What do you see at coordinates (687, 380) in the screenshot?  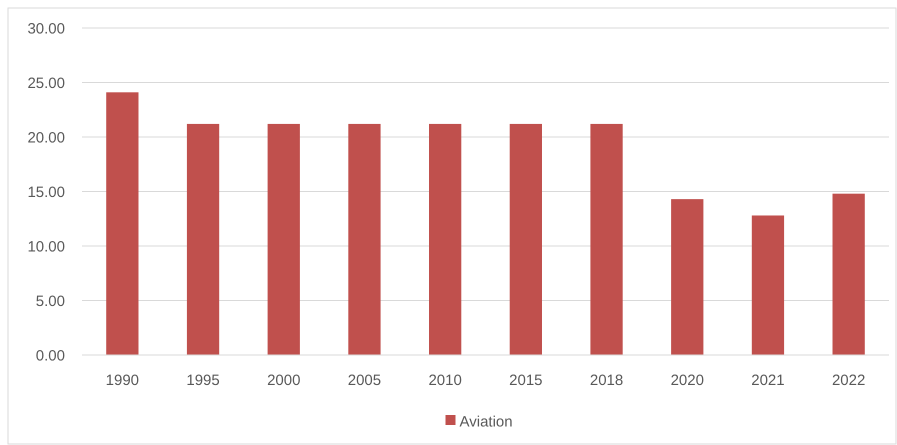 I see `x-tick-label: 2020` at bounding box center [687, 380].